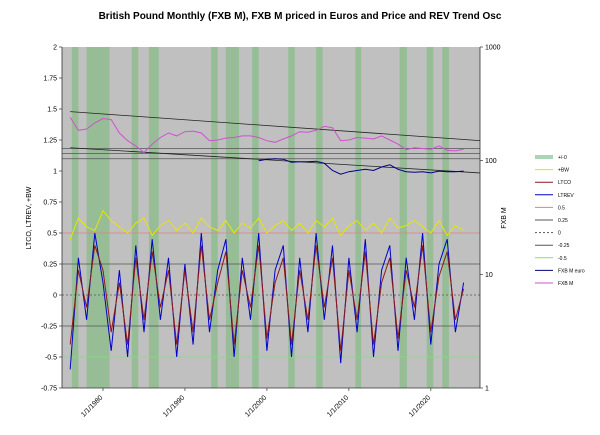 This screenshot has width=600, height=435. I want to click on x-tick-label-0: 1/1/1980, so click(92, 406).